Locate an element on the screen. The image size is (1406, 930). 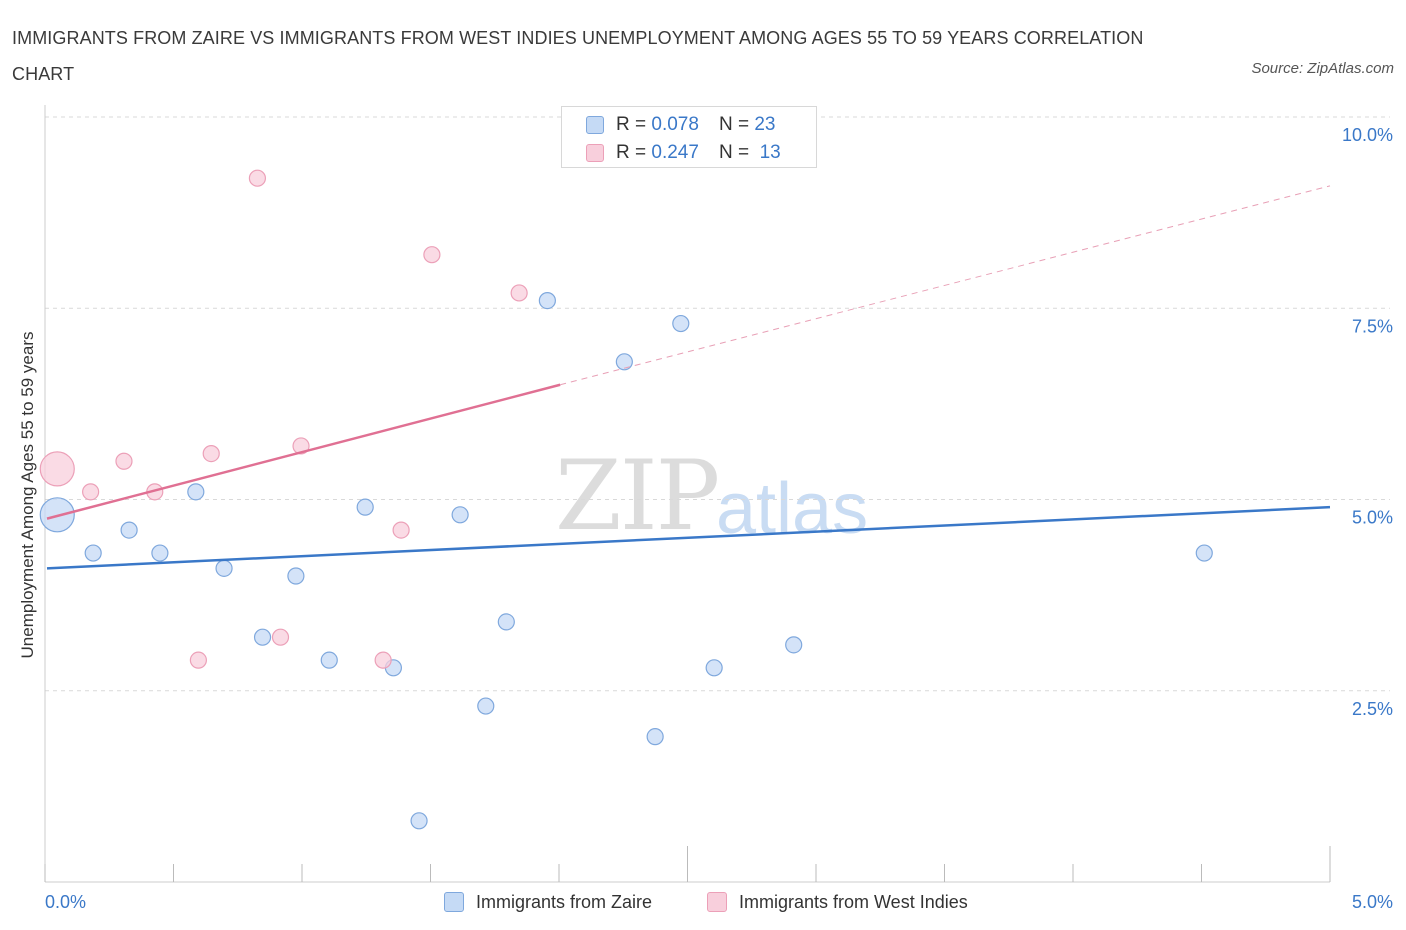
bottom-legend-swatch-west-indies is located at coordinates (717, 902).